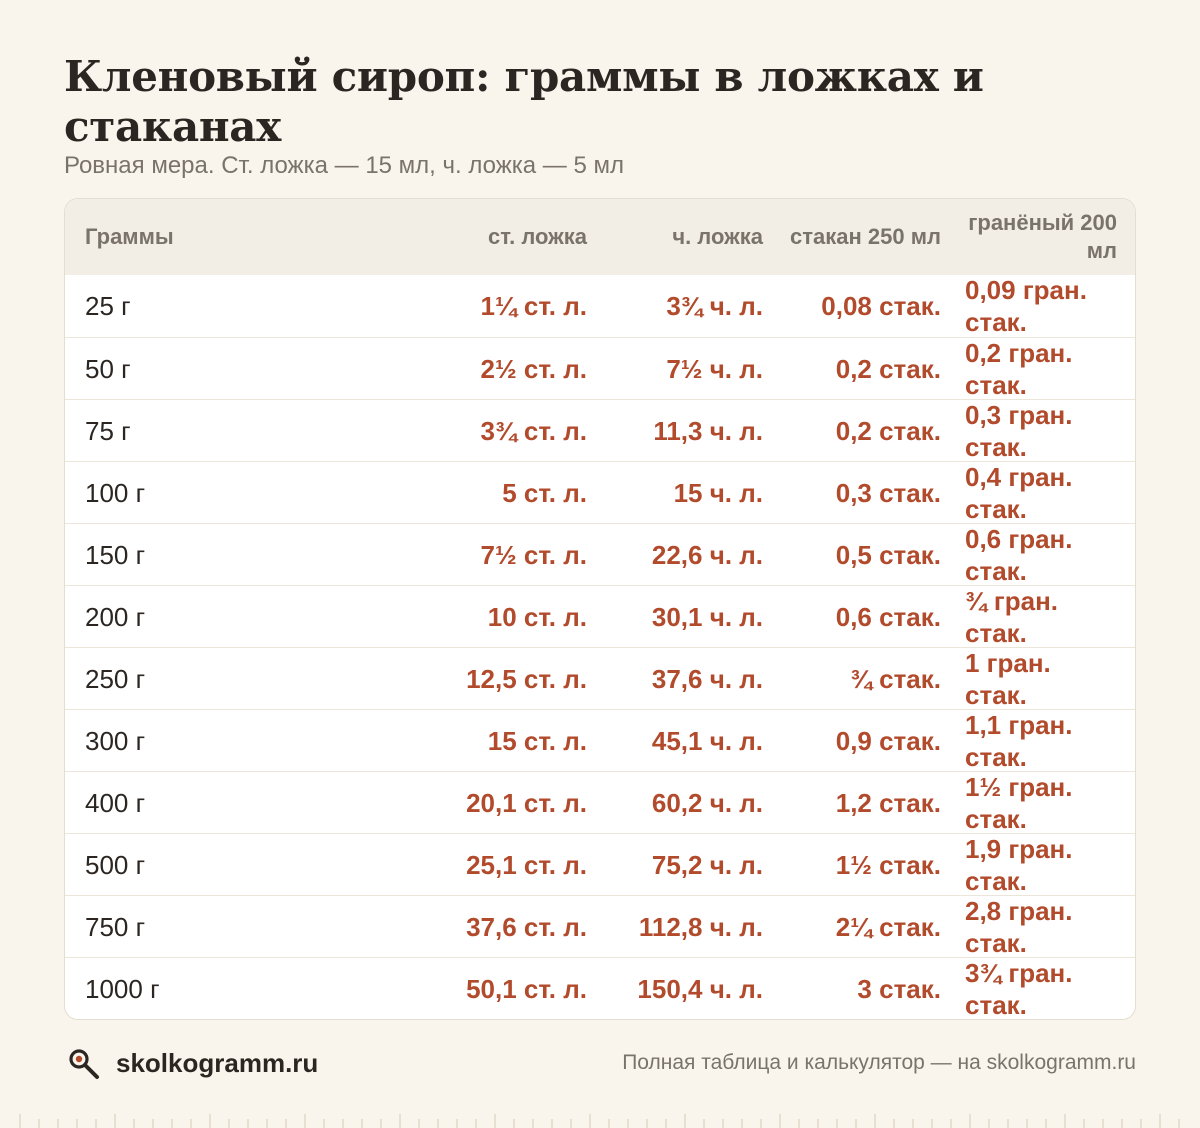 The image size is (1200, 1128). What do you see at coordinates (888, 865) in the screenshot?
I see `cell-cup-250: 1½ стак.` at bounding box center [888, 865].